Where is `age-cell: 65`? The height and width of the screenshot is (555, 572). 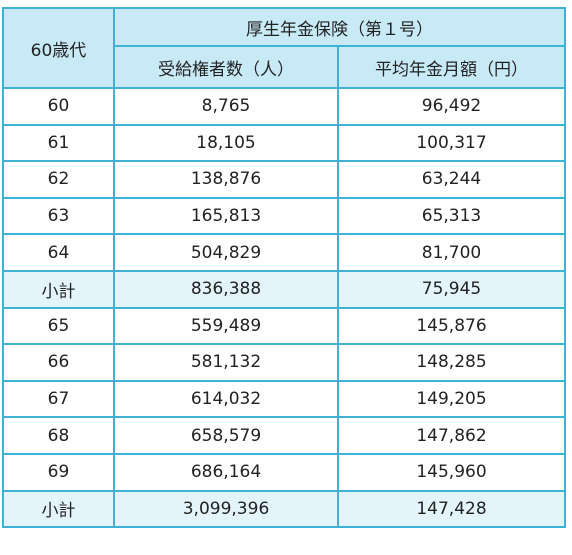 age-cell: 65 is located at coordinates (58, 326).